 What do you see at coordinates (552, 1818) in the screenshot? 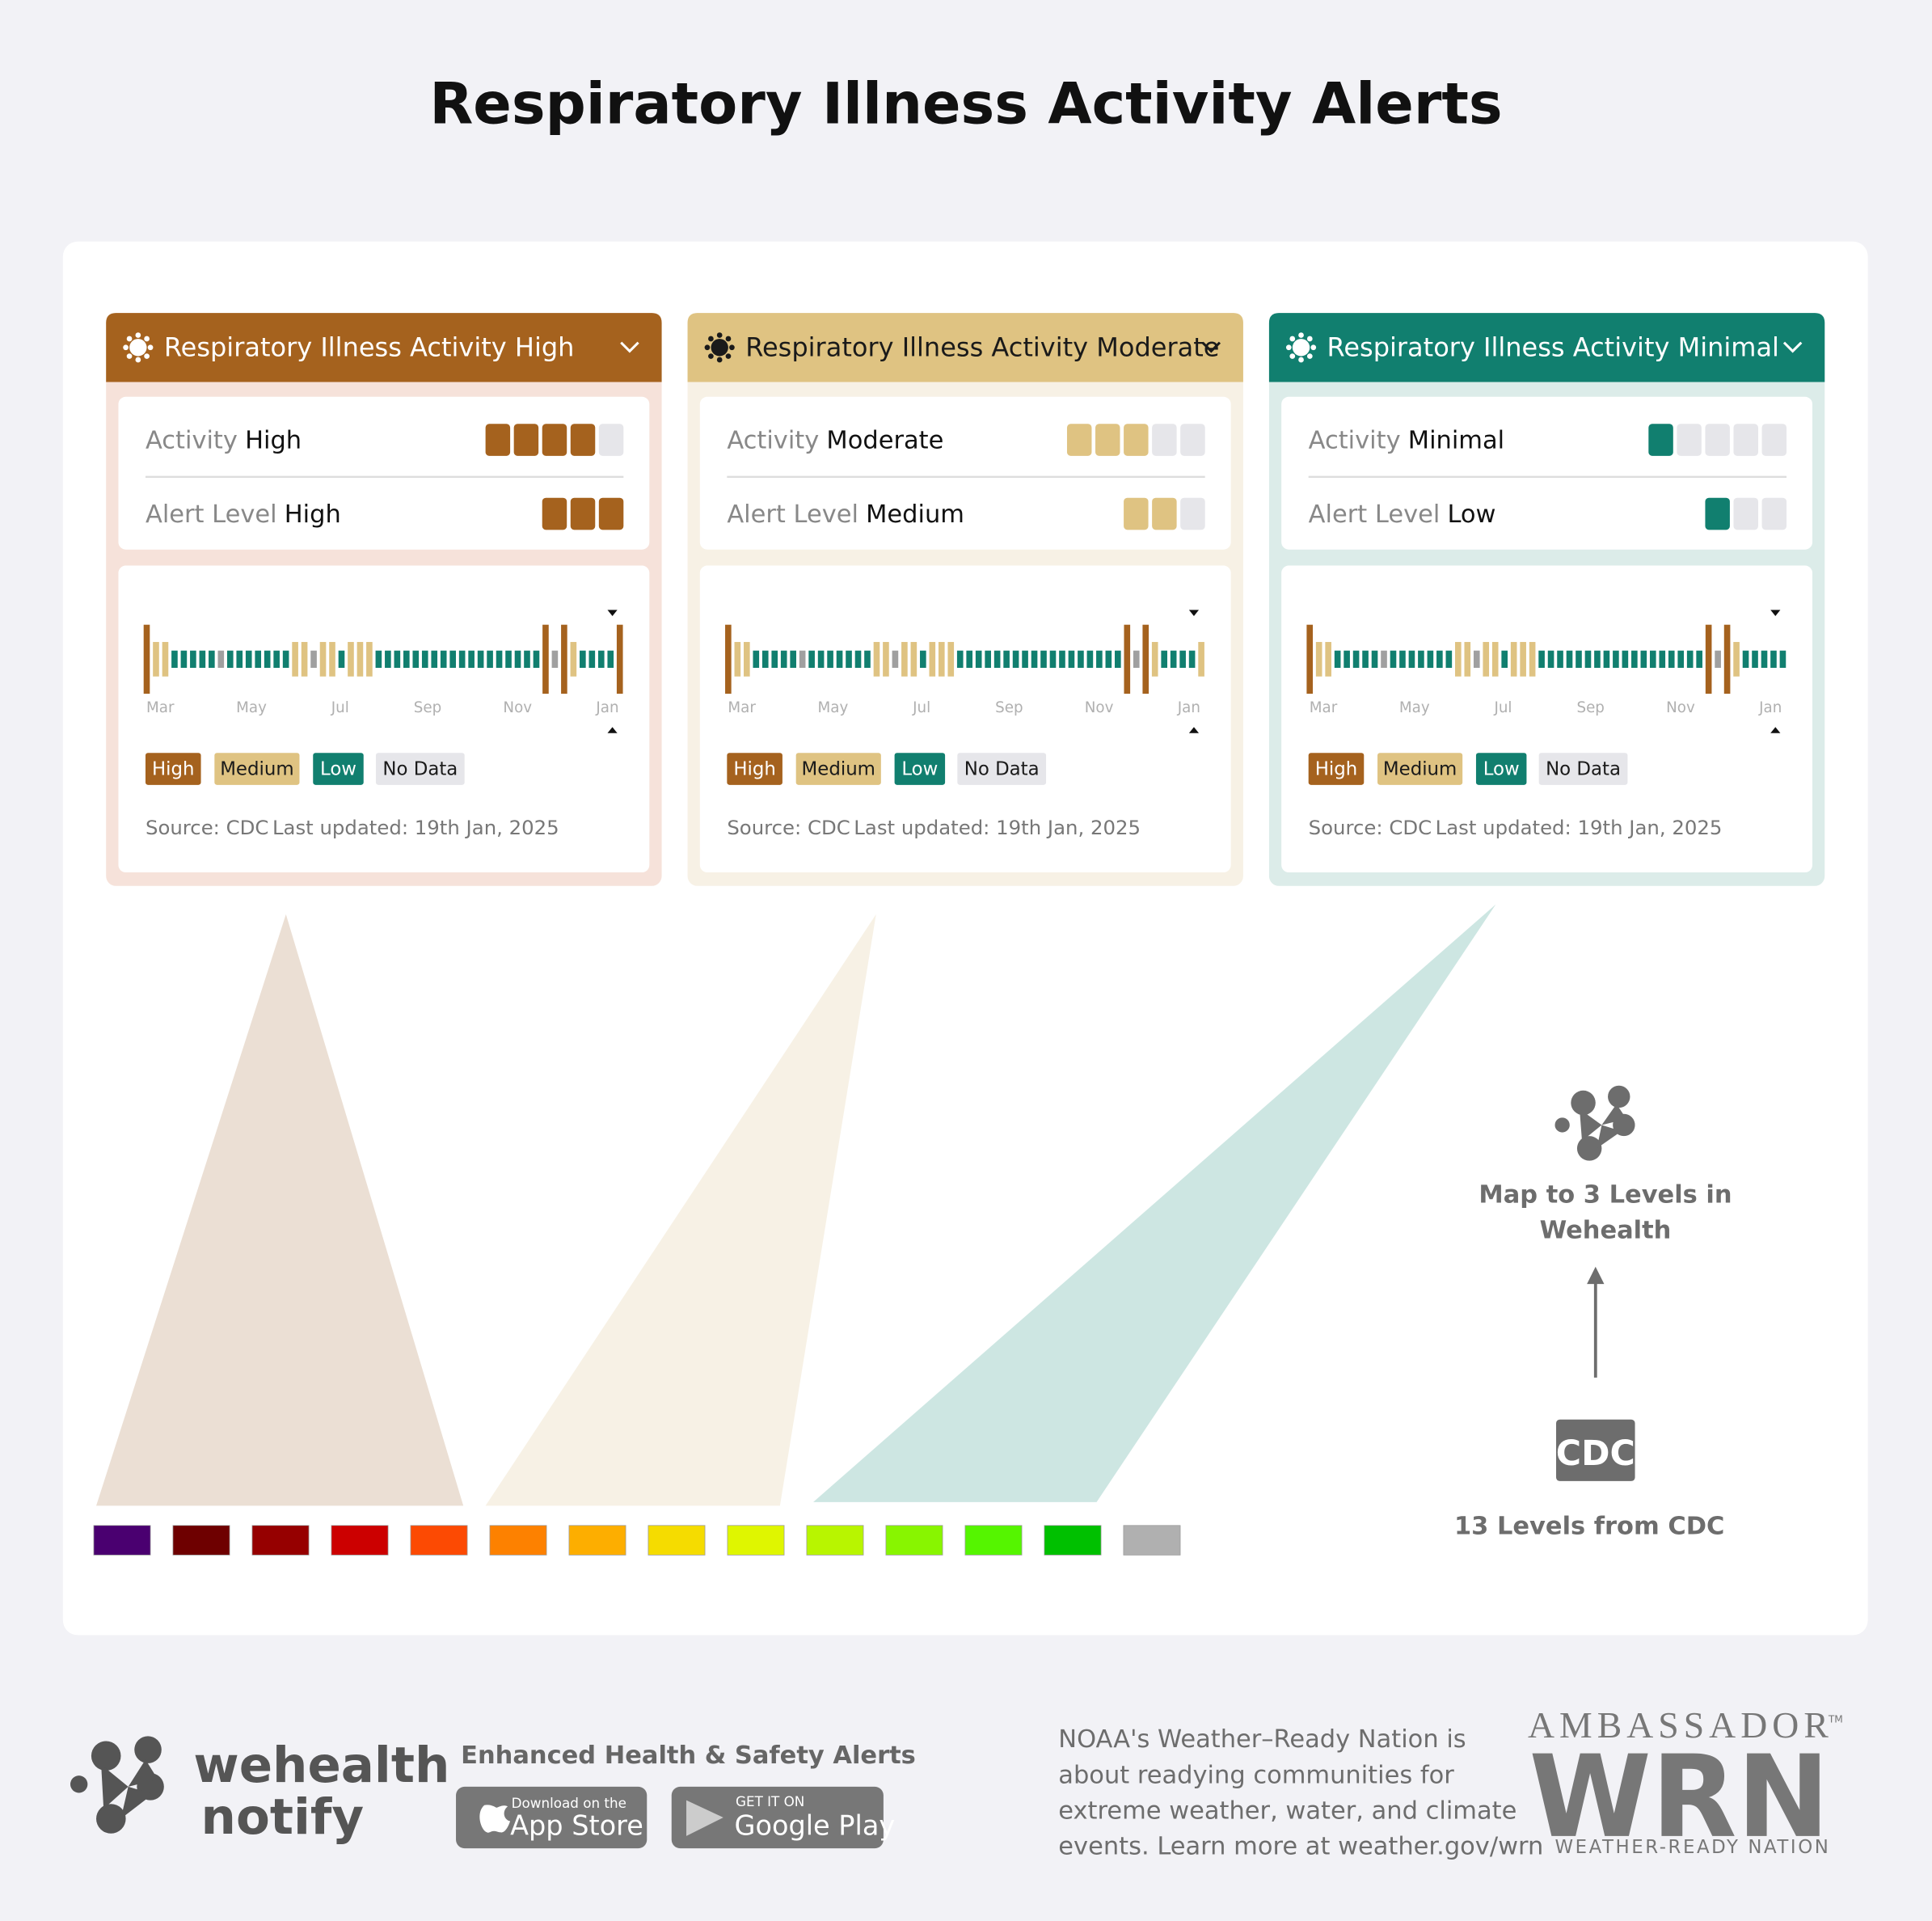
I see `app-store-button` at bounding box center [552, 1818].